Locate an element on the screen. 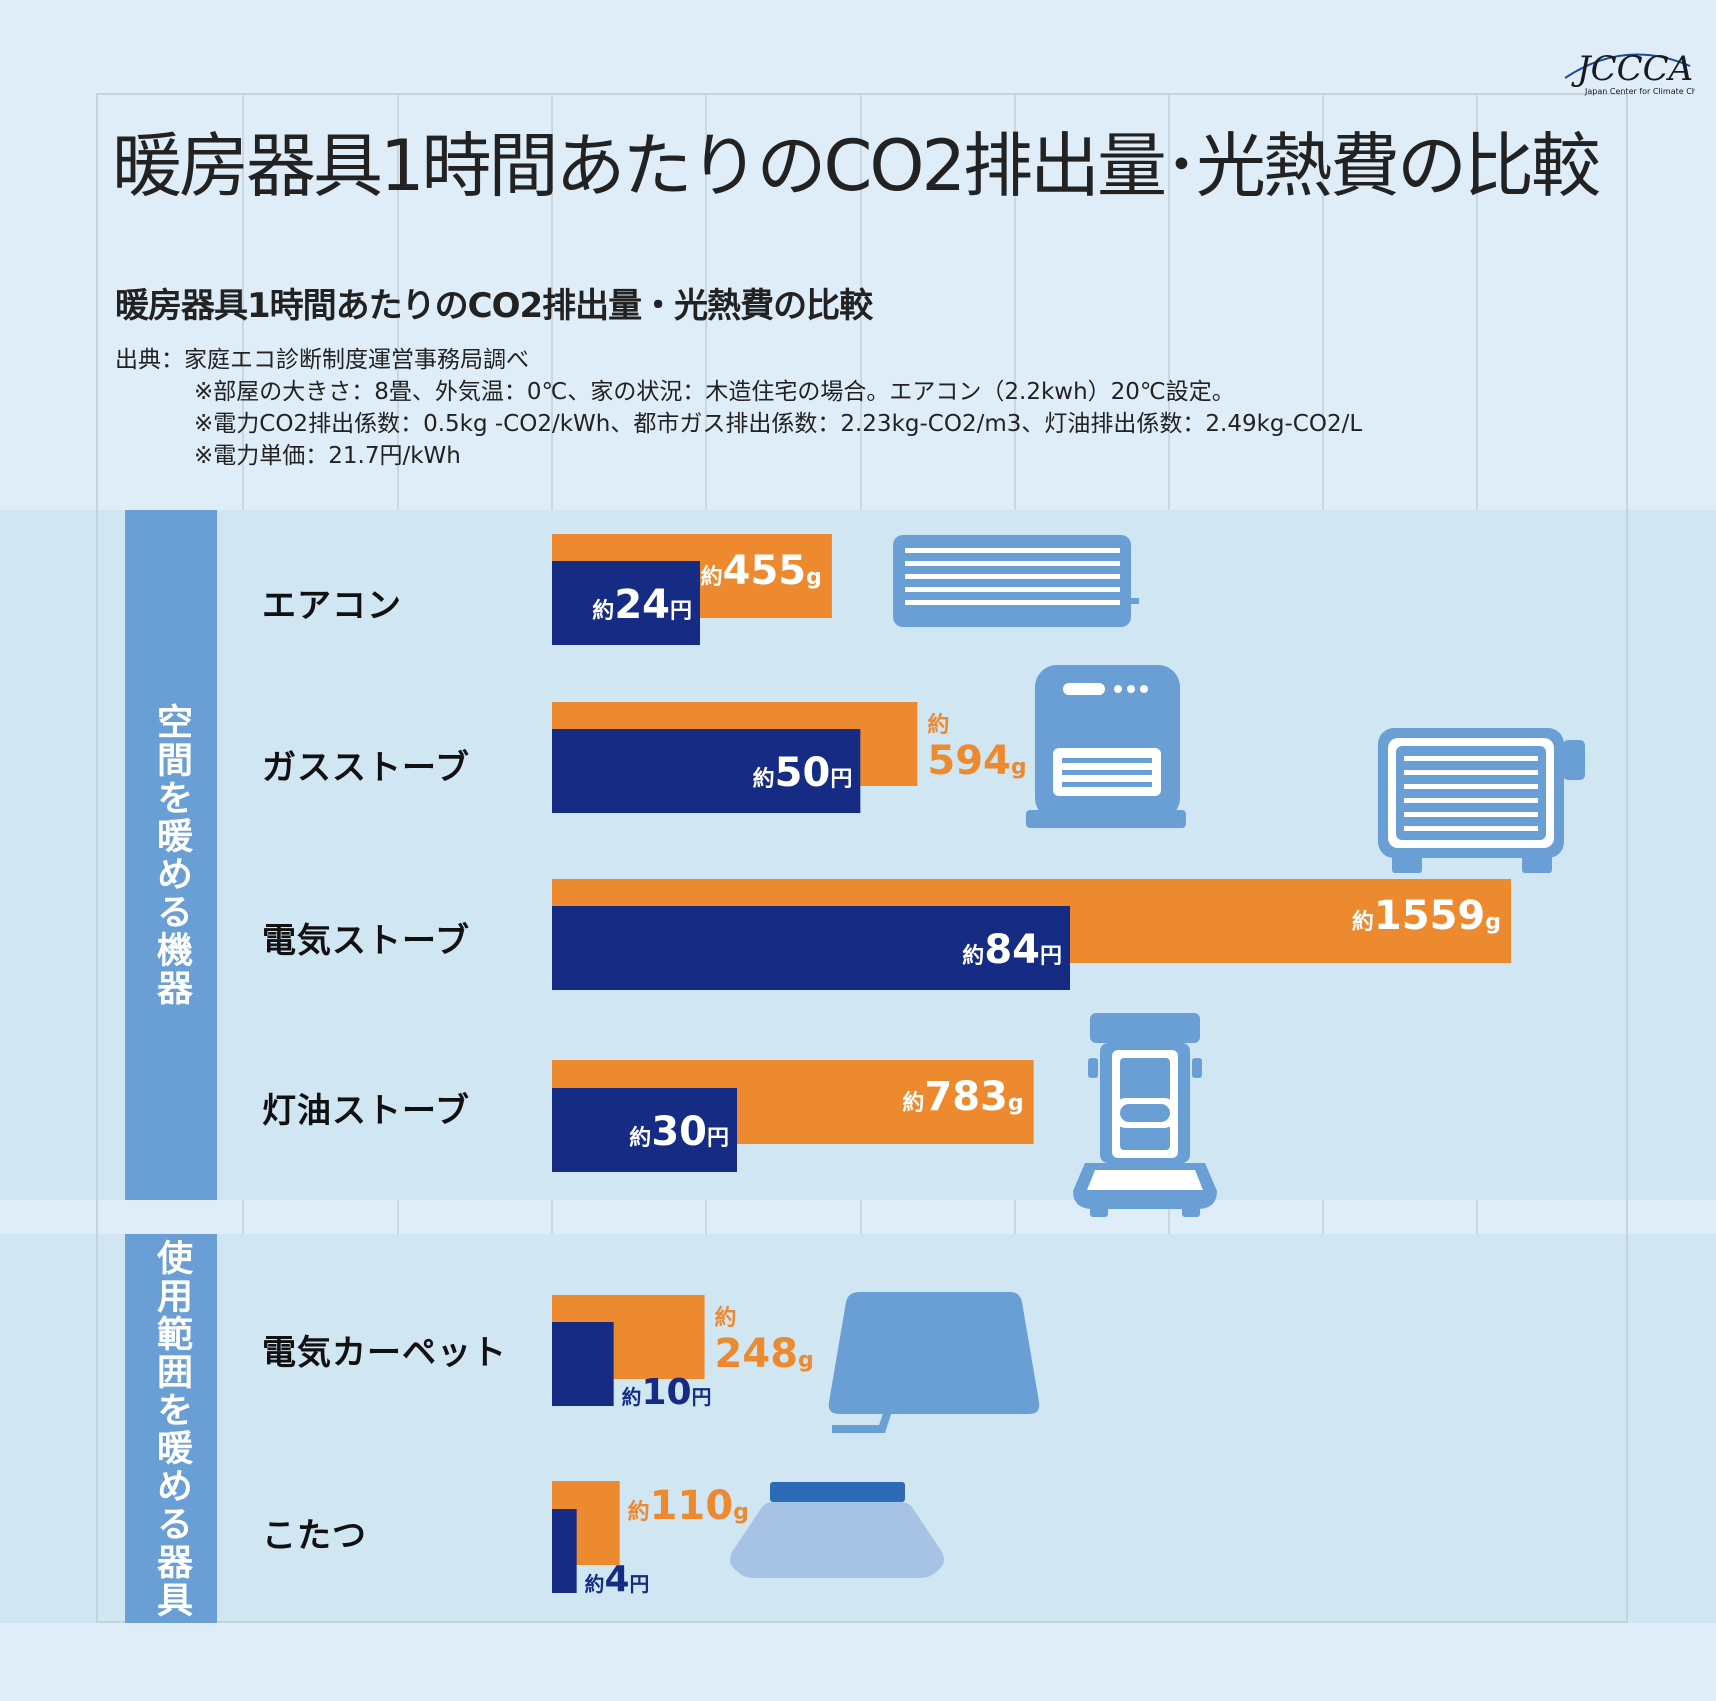 The height and width of the screenshot is (1701, 1716). co2-value-label: 約455g is located at coordinates (761, 571).